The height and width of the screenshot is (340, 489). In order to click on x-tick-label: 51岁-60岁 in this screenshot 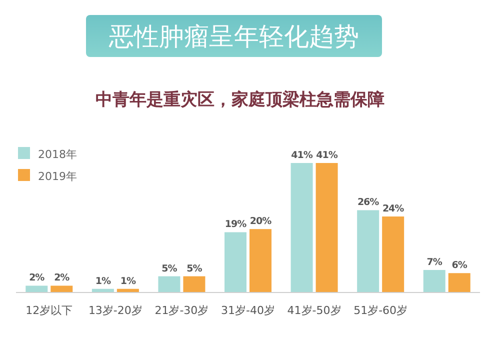, I will do `click(381, 310)`.